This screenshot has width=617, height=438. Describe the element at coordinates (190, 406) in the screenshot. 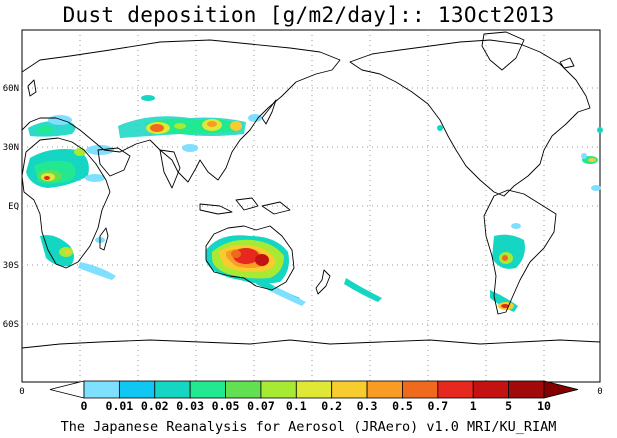

I see `colorbar-tick-label: 0.03` at that location.